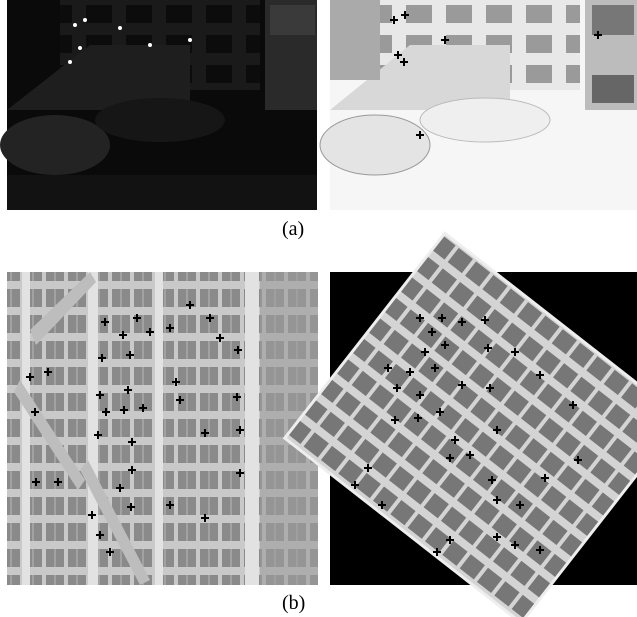 This screenshot has width=637, height=617. I want to click on caption-a: (a), so click(293, 229).